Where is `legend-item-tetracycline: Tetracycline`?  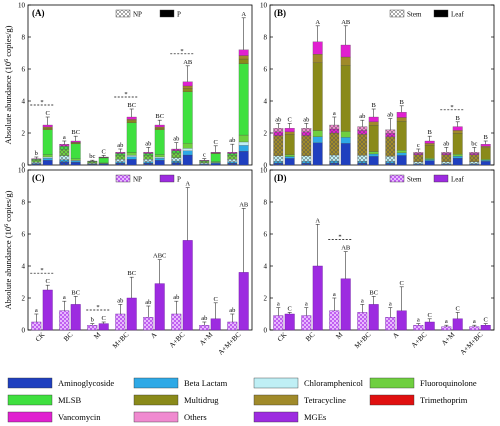
legend-item-tetracycline: Tetracycline is located at coordinates (299, 400).